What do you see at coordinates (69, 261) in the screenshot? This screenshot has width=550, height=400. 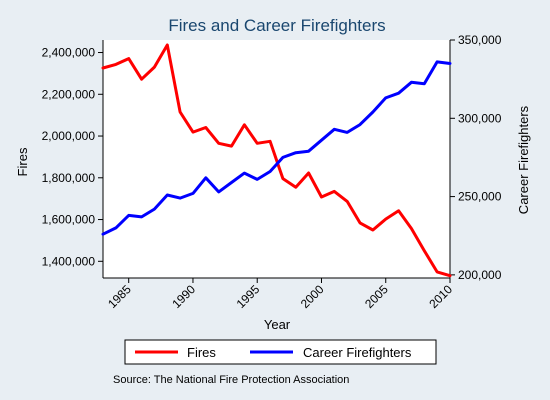 I see `y-left-tick-label: 1,400,000` at bounding box center [69, 261].